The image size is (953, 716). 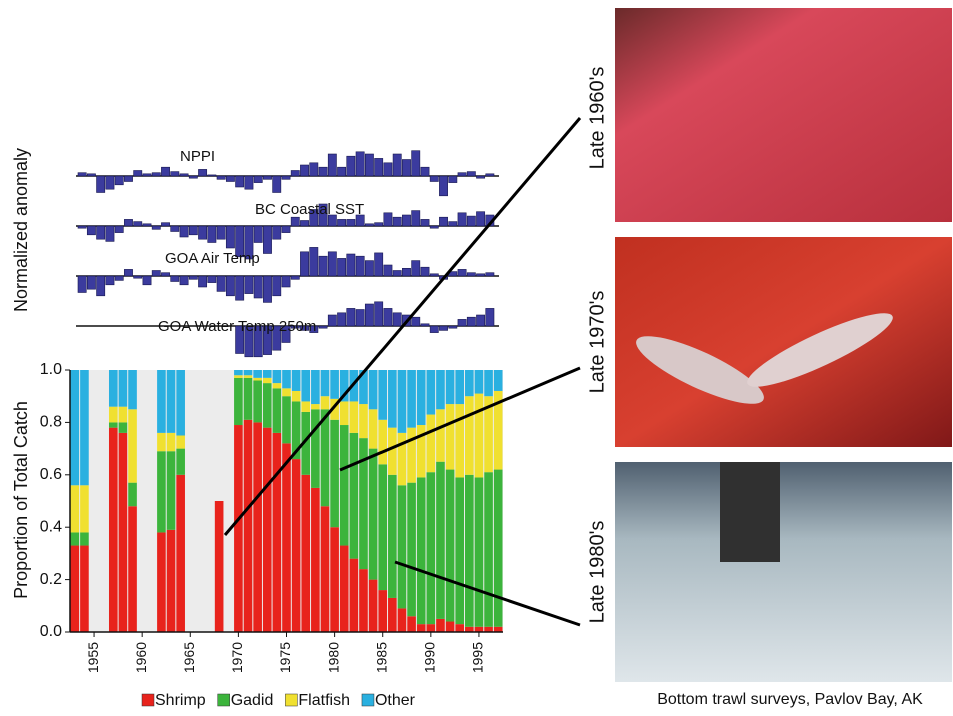 I want to click on x-tick-label: 1970, so click(x=237, y=657).